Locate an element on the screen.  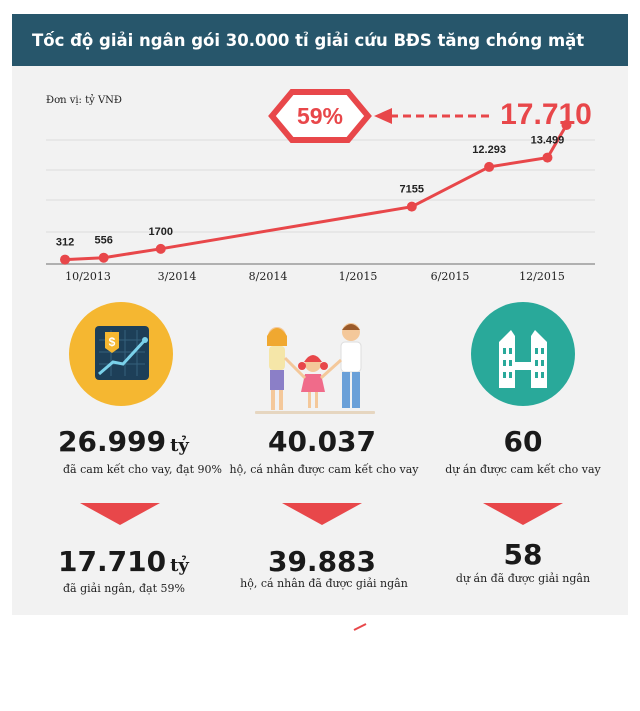
family-graphic is located at coordinates (315, 368).